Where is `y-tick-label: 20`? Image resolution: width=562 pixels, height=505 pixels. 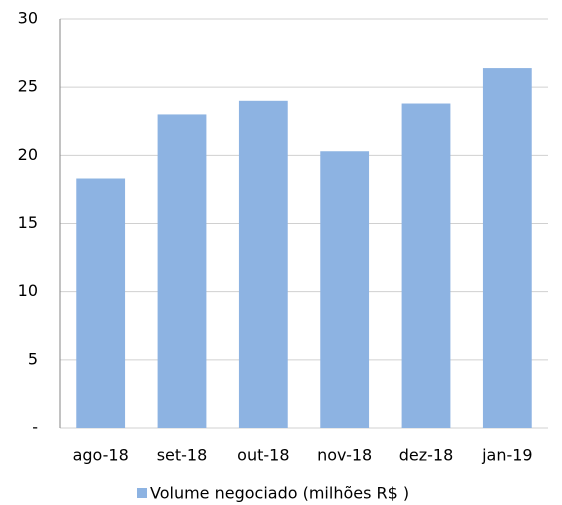 y-tick-label: 20 is located at coordinates (28, 154).